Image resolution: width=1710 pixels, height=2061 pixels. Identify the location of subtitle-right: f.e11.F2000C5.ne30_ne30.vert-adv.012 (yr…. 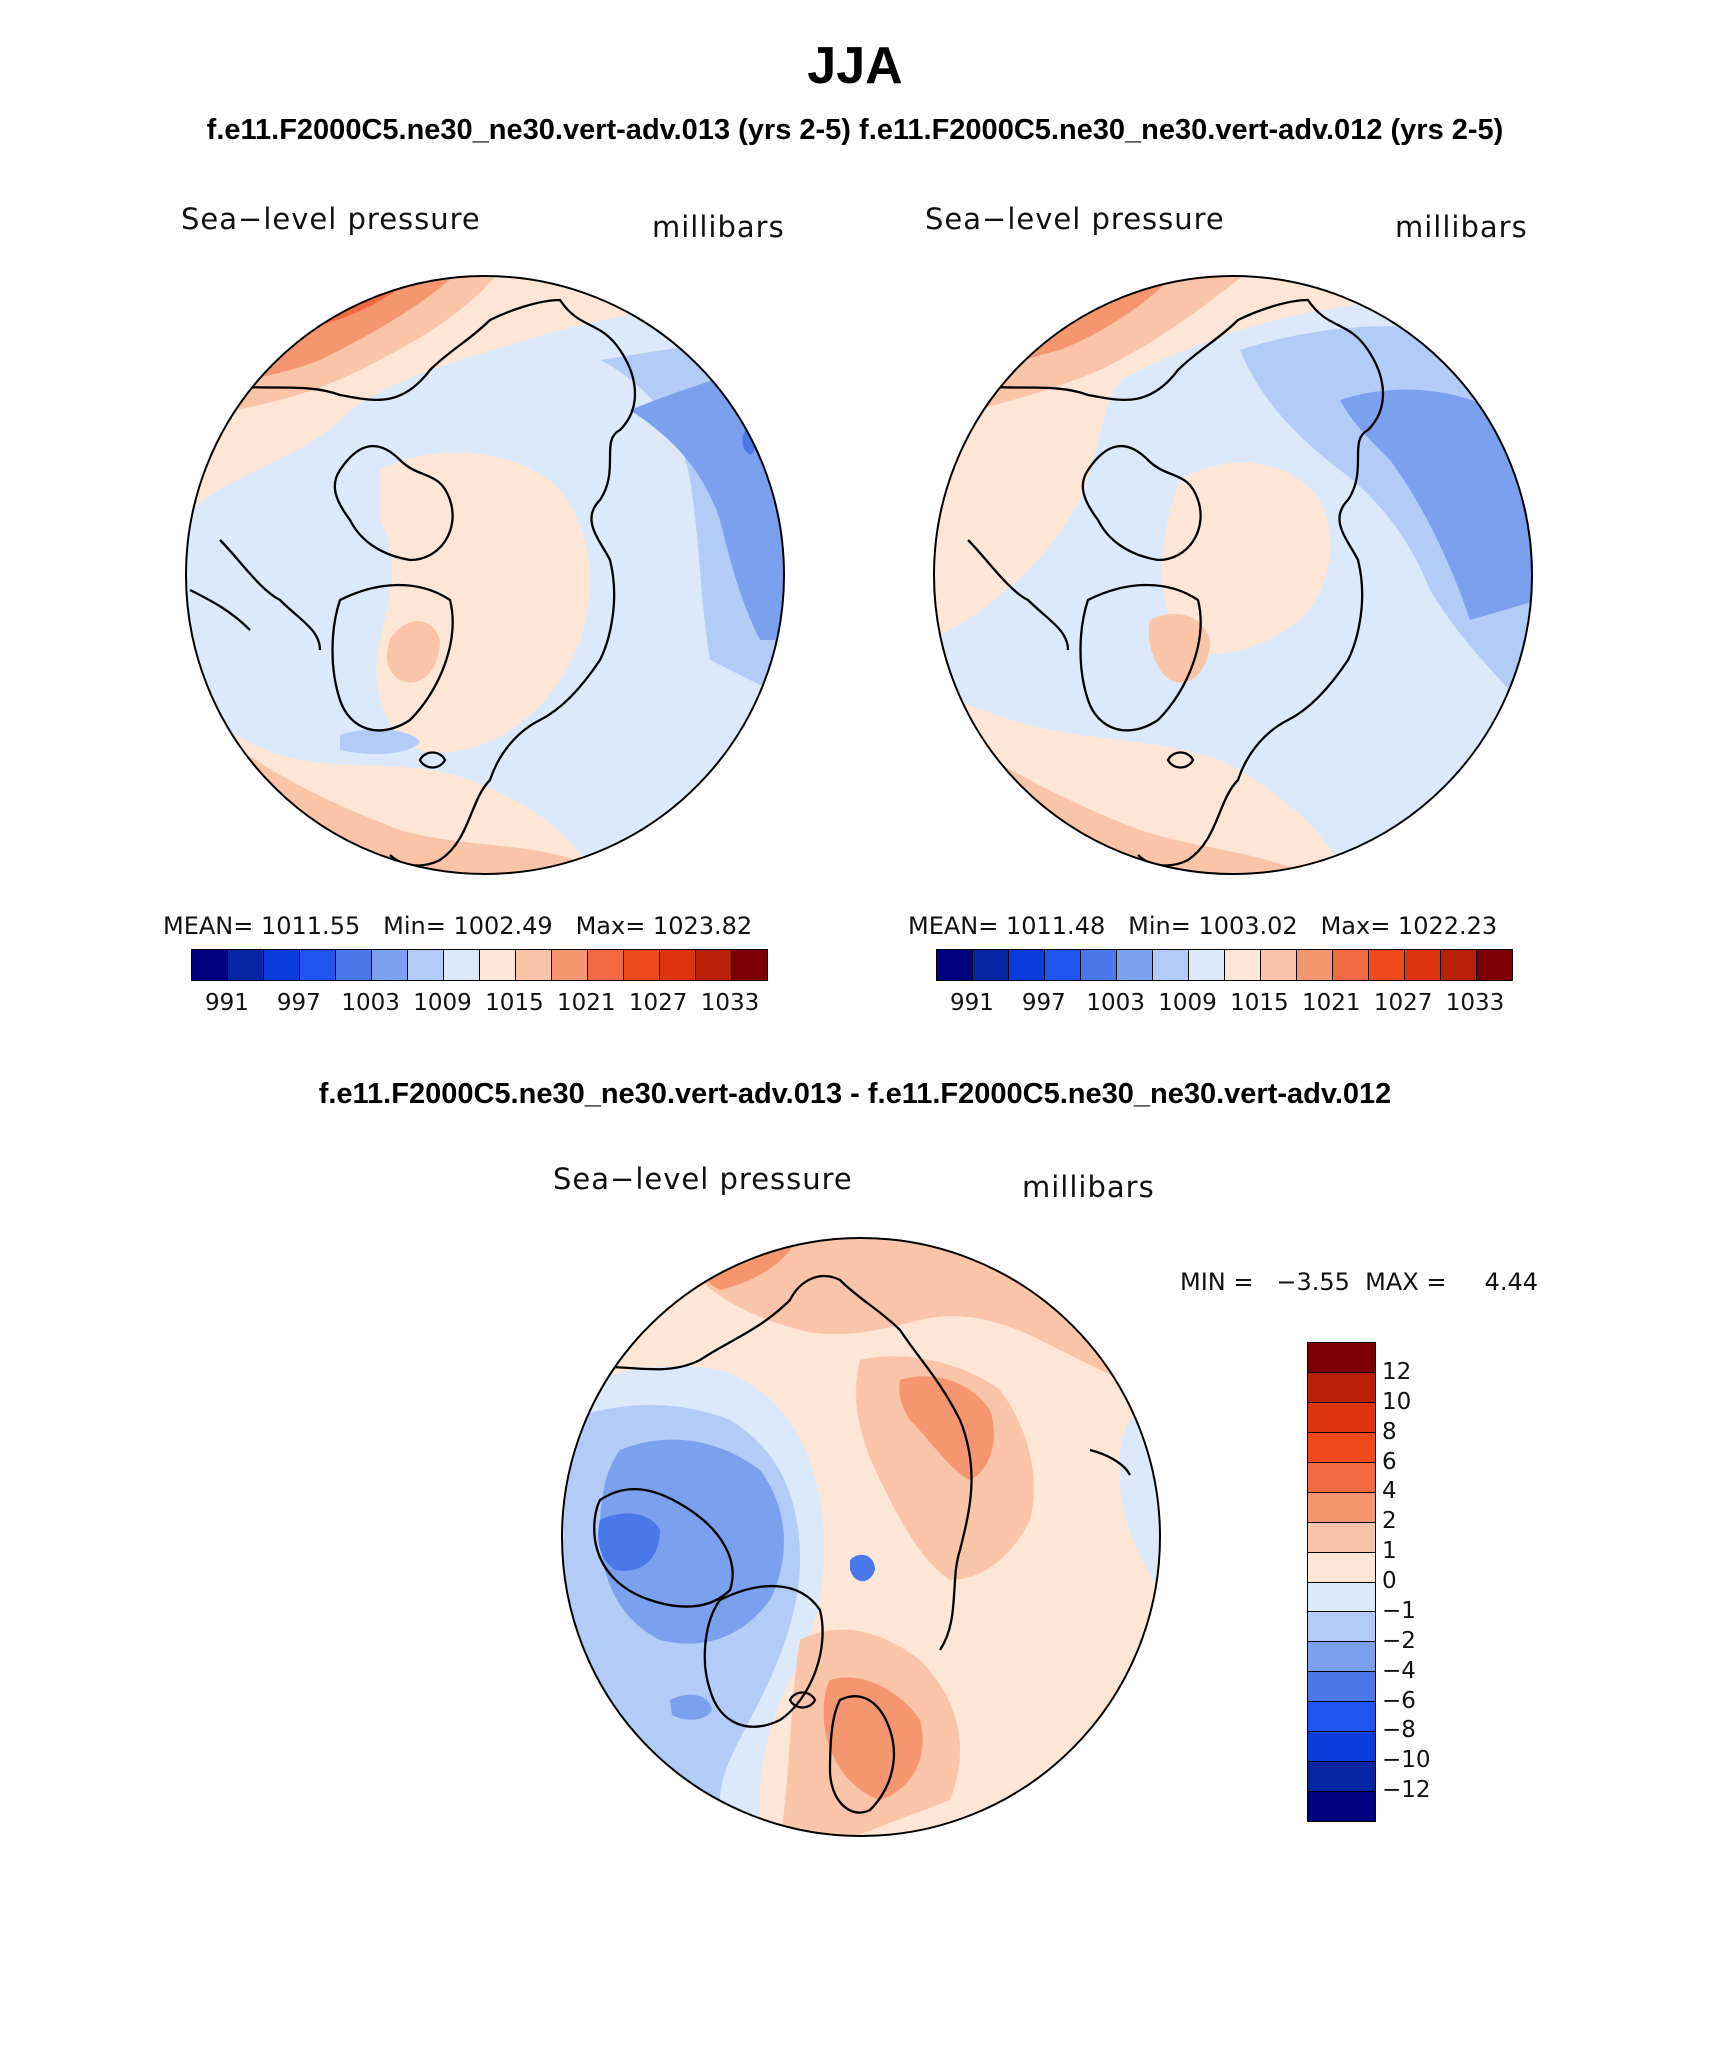
(1181, 130).